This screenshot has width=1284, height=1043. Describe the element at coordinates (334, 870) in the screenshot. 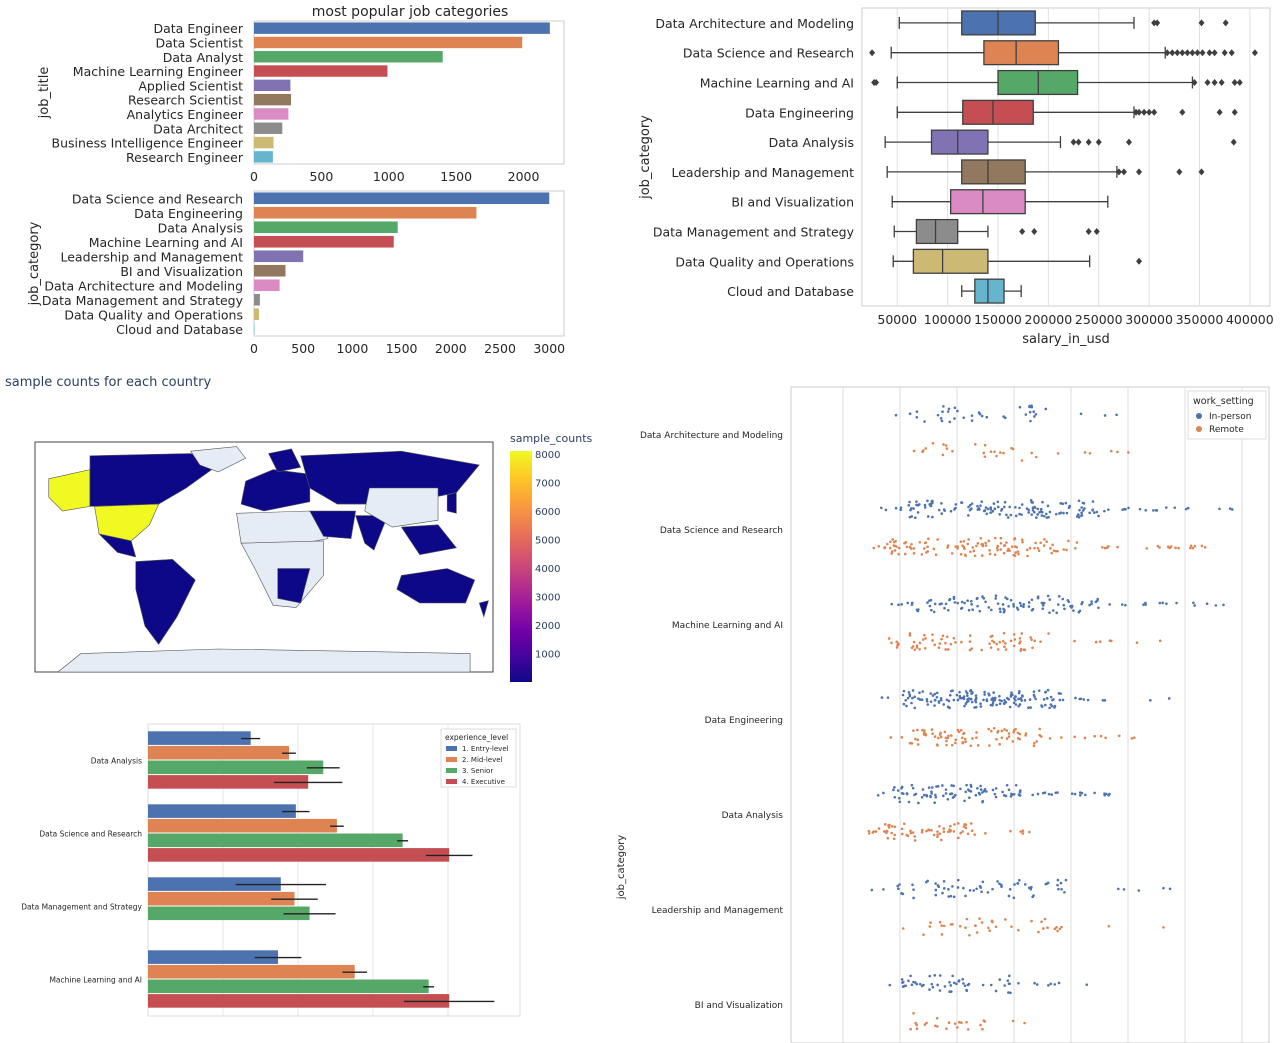

I see `plot-frame` at that location.